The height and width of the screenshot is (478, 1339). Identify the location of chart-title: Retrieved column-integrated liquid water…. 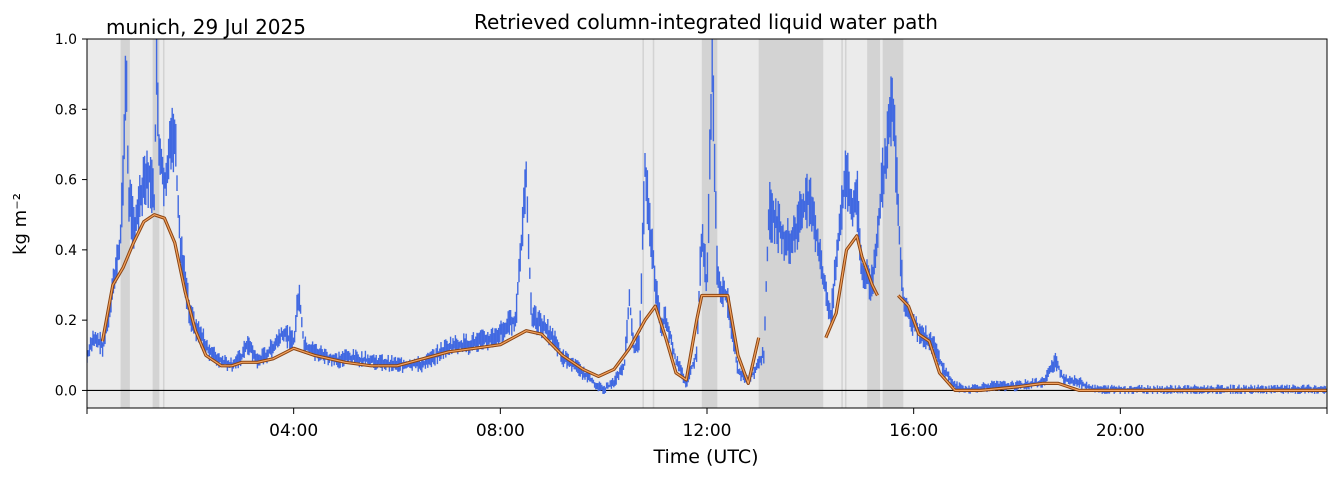
(706, 22).